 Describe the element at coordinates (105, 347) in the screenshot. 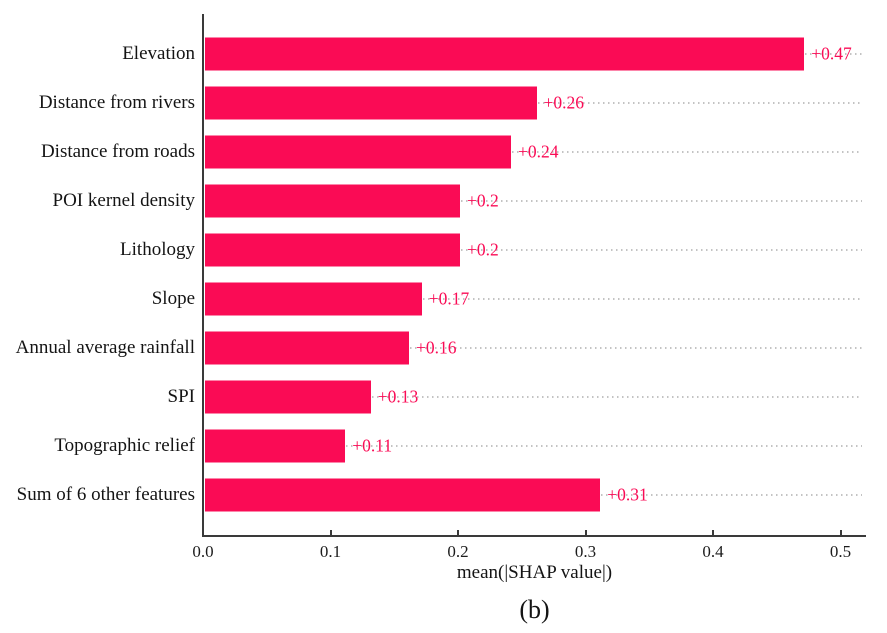

I see `category-label: Annual average rainfall` at that location.